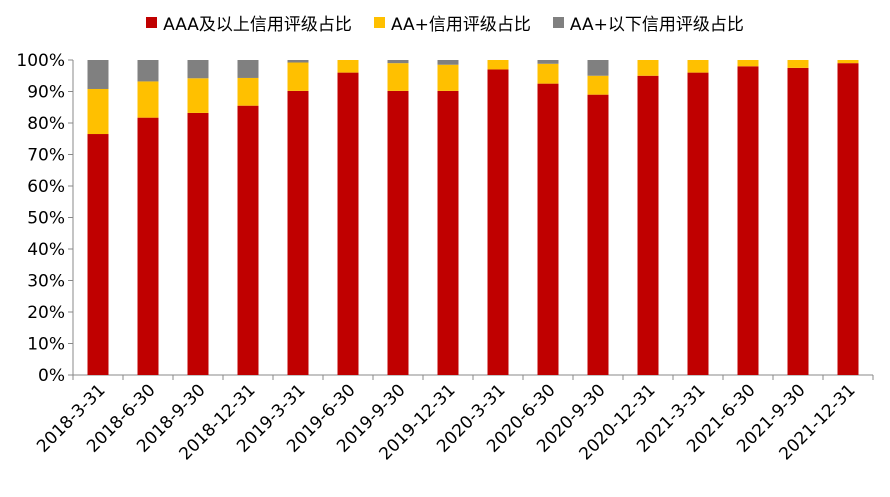 This screenshot has height=497, width=890. Describe the element at coordinates (46, 187) in the screenshot. I see `y-tick-label: 60%` at that location.